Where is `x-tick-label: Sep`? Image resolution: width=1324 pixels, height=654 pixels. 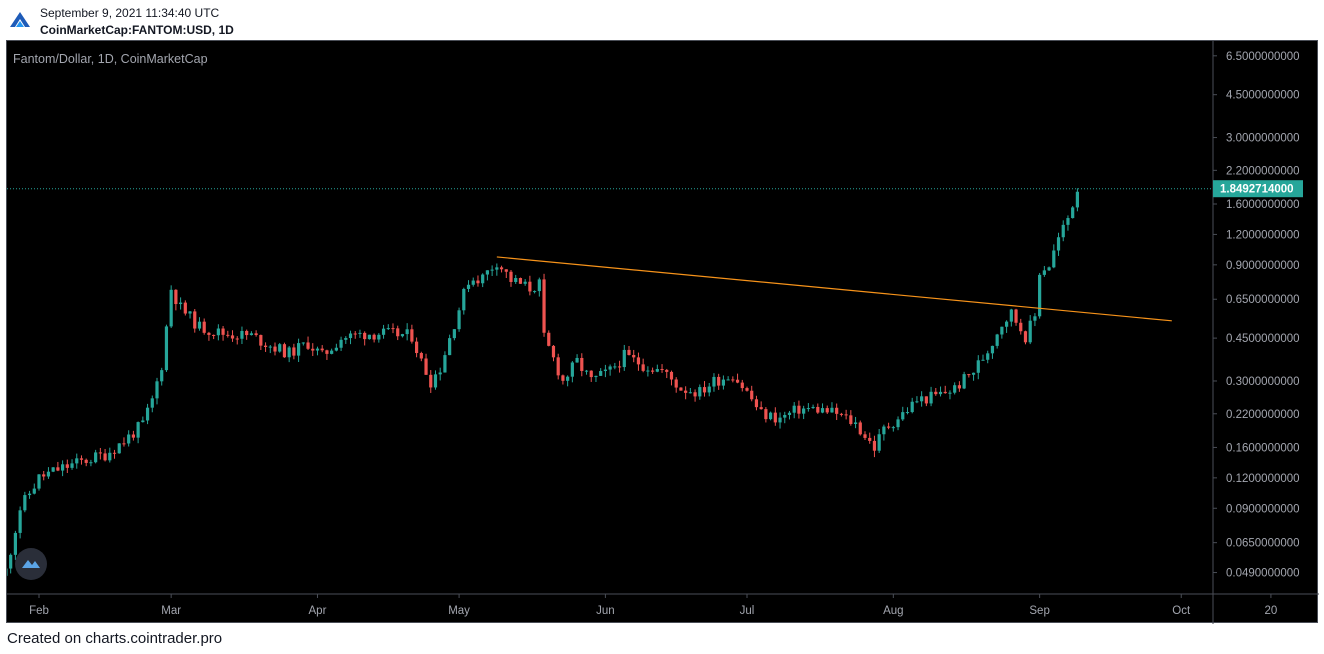
x-tick-label: Sep is located at coordinates (1039, 611).